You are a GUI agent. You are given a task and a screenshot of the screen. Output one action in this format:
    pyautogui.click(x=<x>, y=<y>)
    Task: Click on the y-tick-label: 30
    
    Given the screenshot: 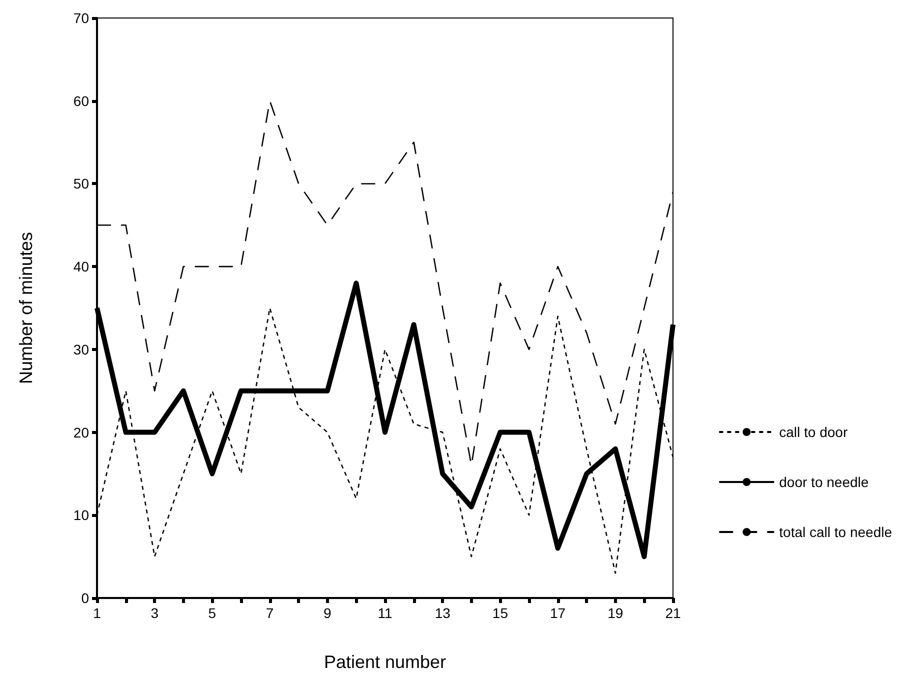 What is the action you would take?
    pyautogui.click(x=81, y=349)
    